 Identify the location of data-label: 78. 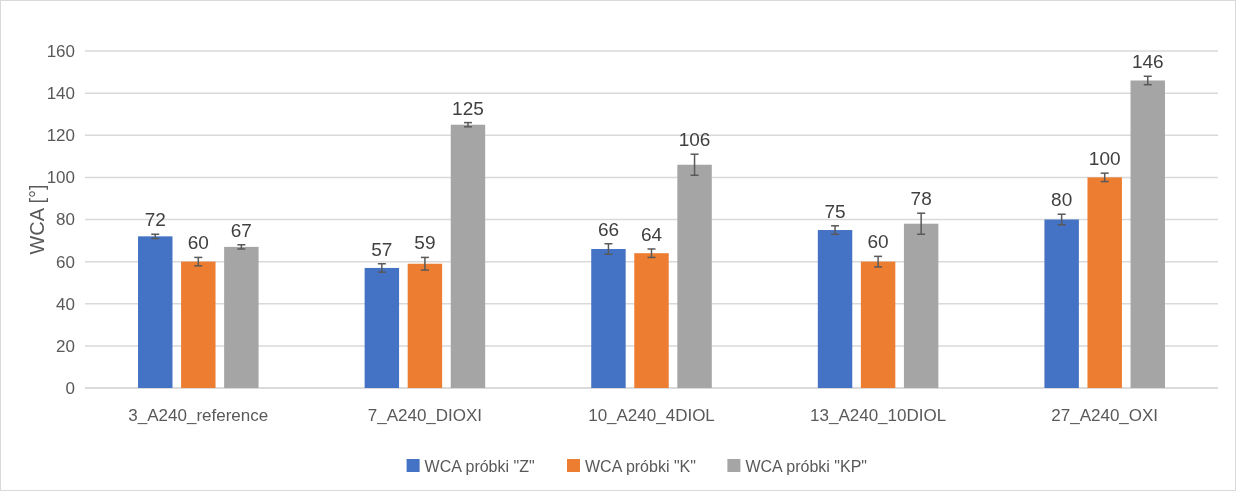
(921, 199).